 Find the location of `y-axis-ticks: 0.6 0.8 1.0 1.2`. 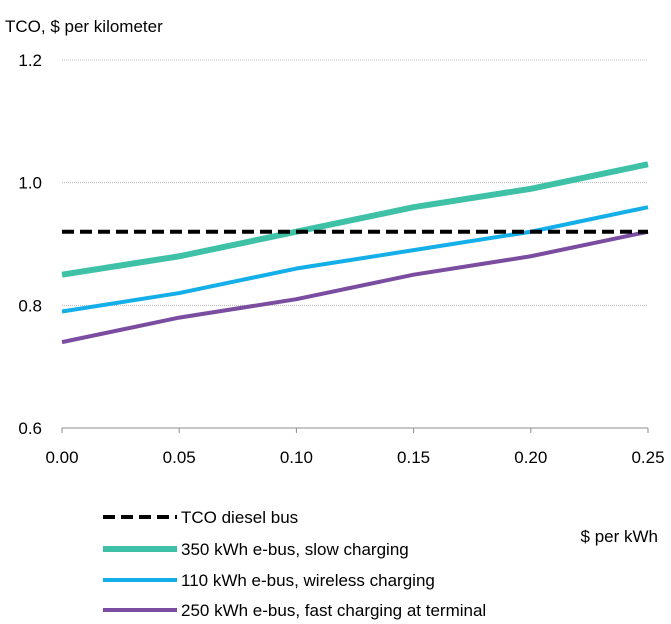

y-axis-ticks: 0.6 0.8 1.0 1.2 is located at coordinates (30, 244).